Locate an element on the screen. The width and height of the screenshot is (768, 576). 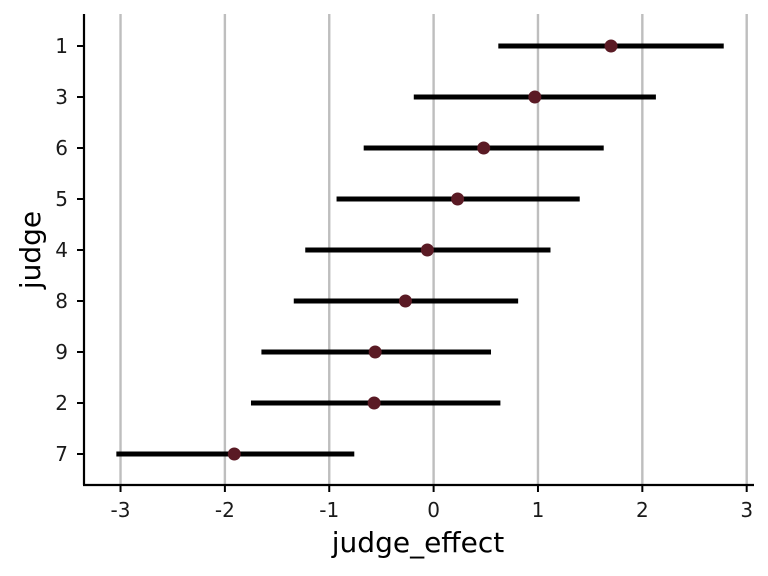
y-axis-ticks: 1 3 6 5 4 8 9 2 7 is located at coordinates (69, 250).